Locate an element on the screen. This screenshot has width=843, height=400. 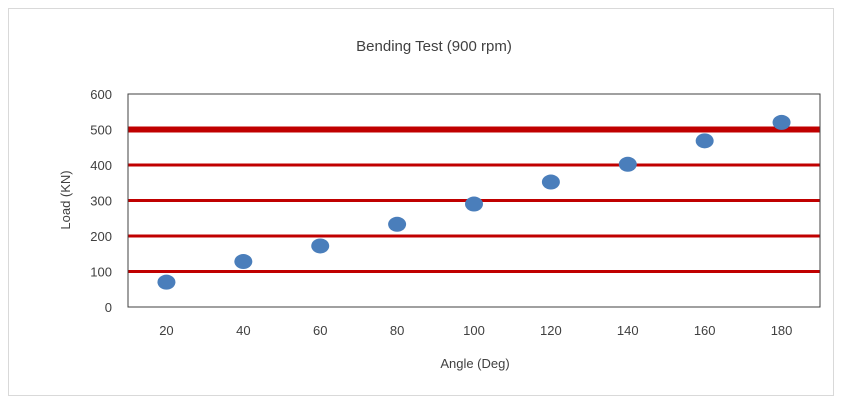
x-tick-label: 100 is located at coordinates (474, 330).